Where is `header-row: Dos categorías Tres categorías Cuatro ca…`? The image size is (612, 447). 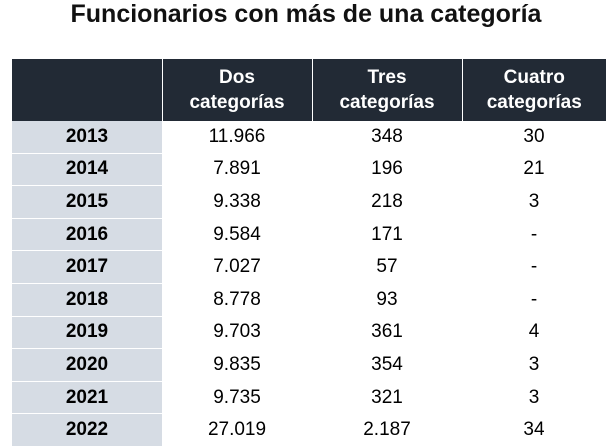
header-row: Dos categorías Tres categorías Cuatro ca… is located at coordinates (309, 90).